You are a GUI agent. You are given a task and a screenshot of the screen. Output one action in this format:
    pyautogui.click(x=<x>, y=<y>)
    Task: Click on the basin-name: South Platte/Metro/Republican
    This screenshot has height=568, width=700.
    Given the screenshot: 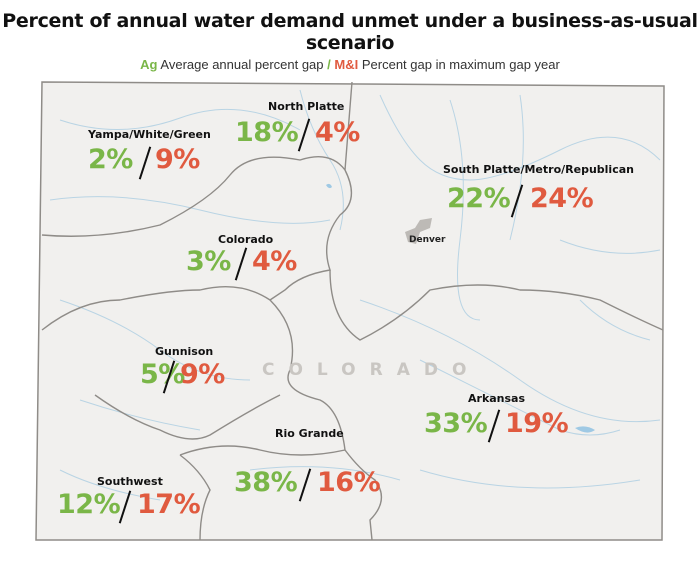 What is the action you would take?
    pyautogui.click(x=538, y=169)
    